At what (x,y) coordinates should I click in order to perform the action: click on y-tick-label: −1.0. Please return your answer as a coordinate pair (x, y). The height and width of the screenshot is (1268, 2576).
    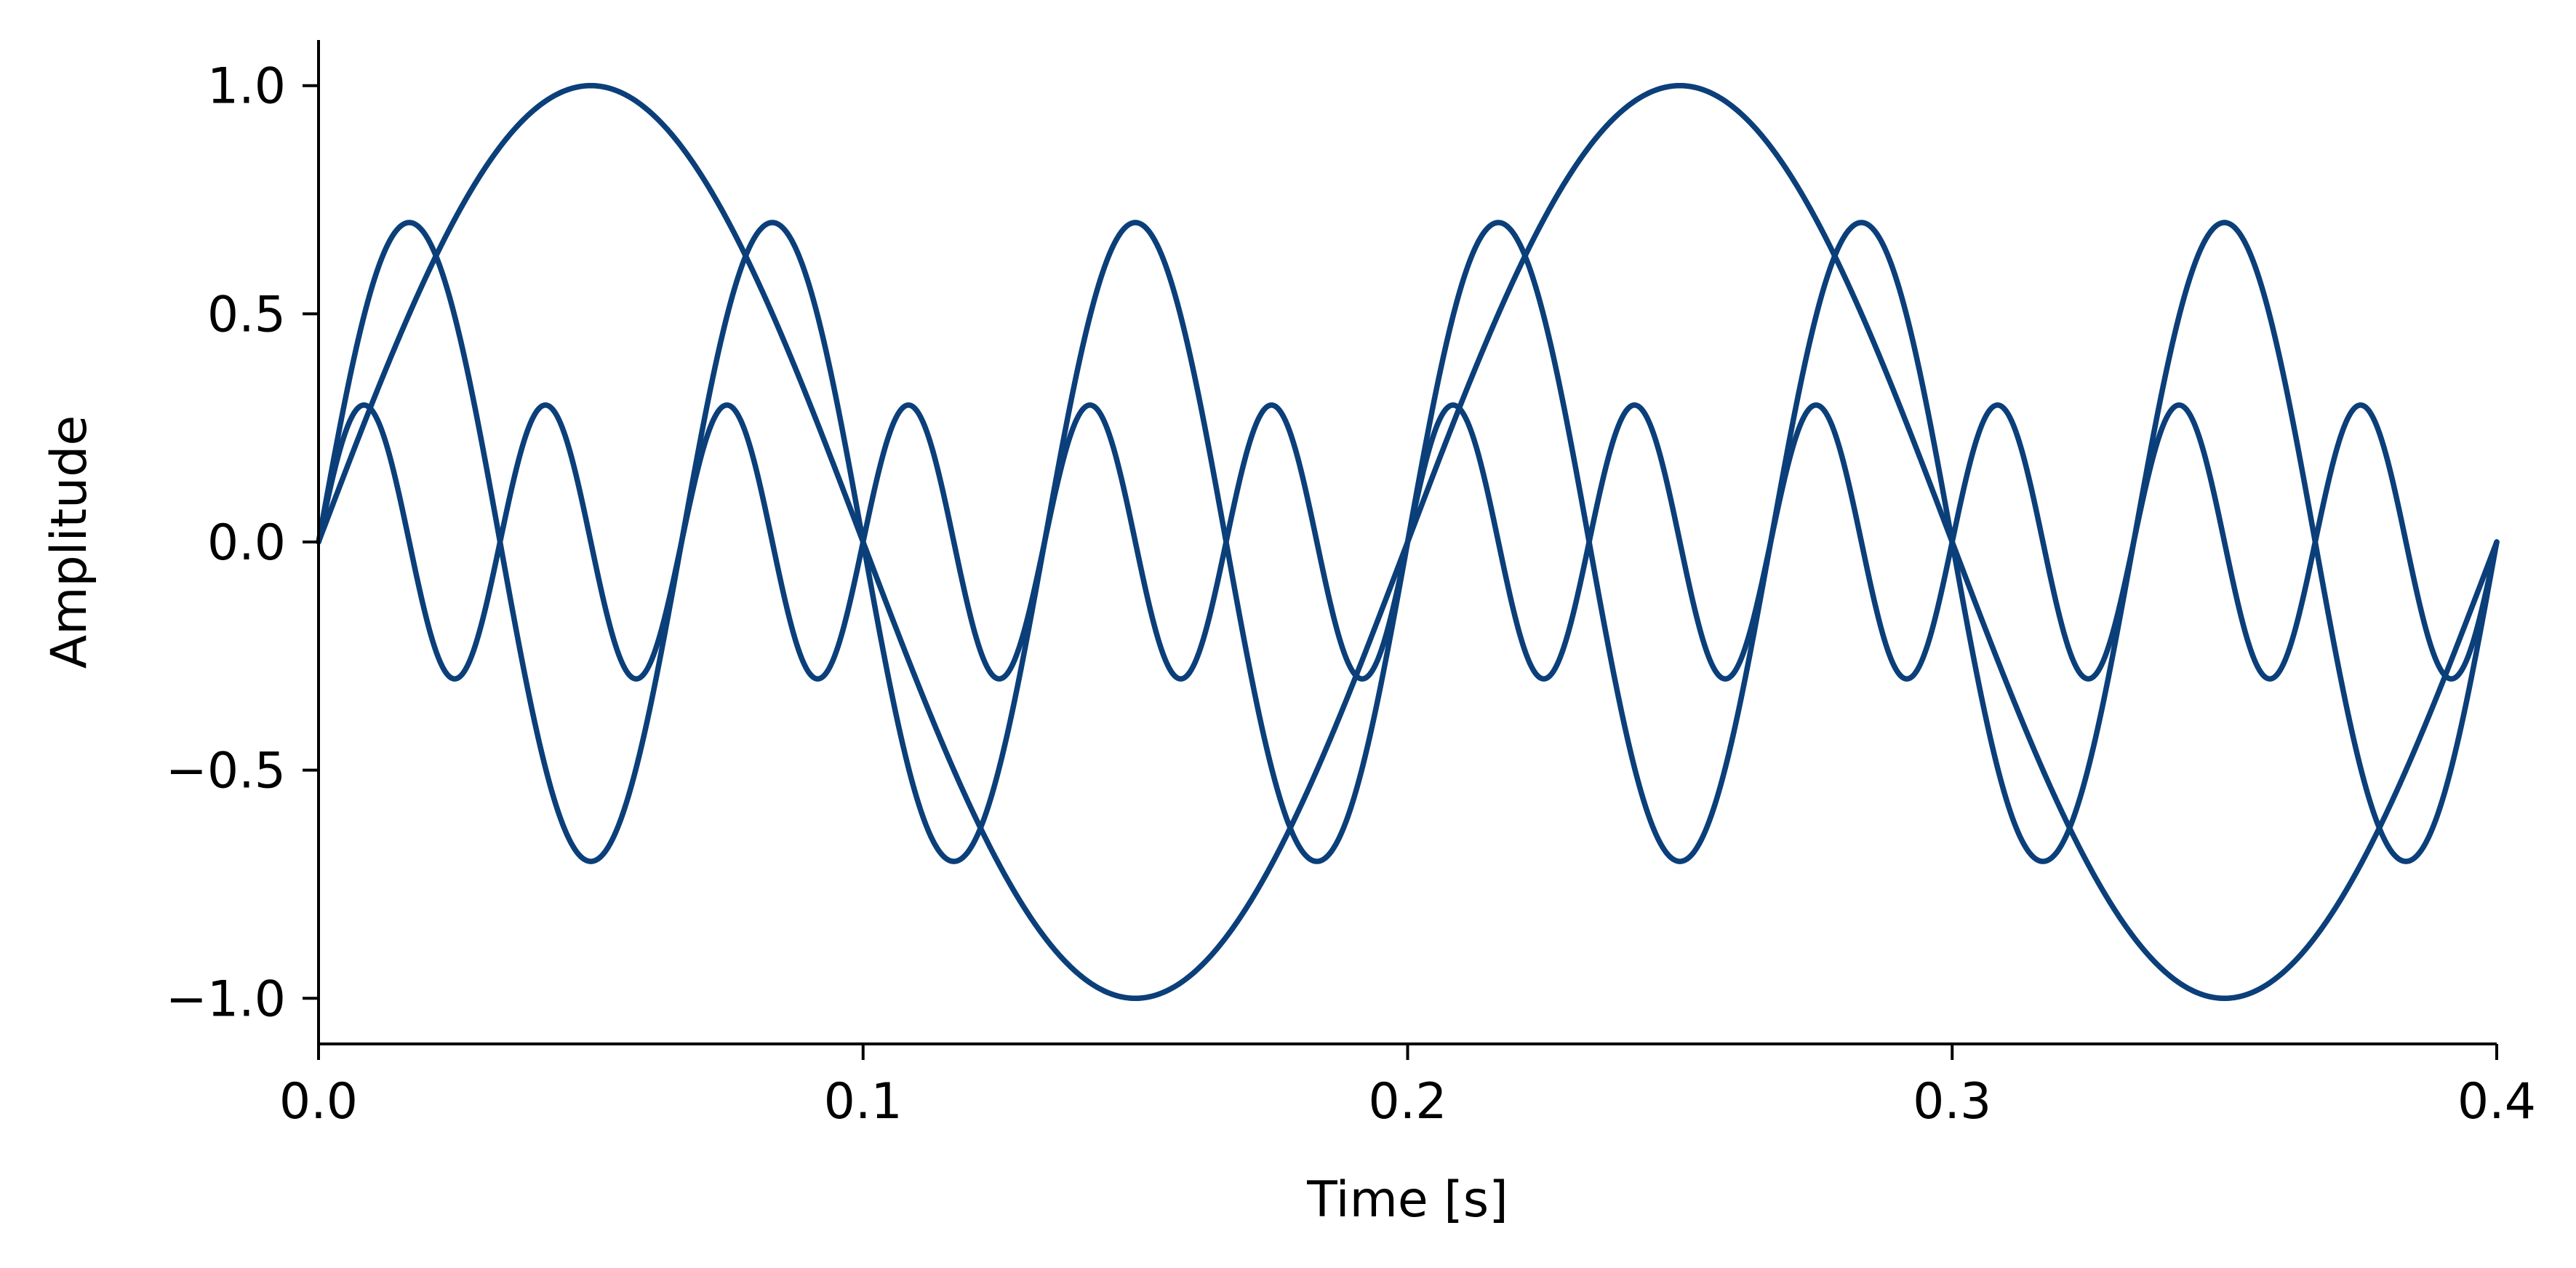
    Looking at the image, I should click on (226, 999).